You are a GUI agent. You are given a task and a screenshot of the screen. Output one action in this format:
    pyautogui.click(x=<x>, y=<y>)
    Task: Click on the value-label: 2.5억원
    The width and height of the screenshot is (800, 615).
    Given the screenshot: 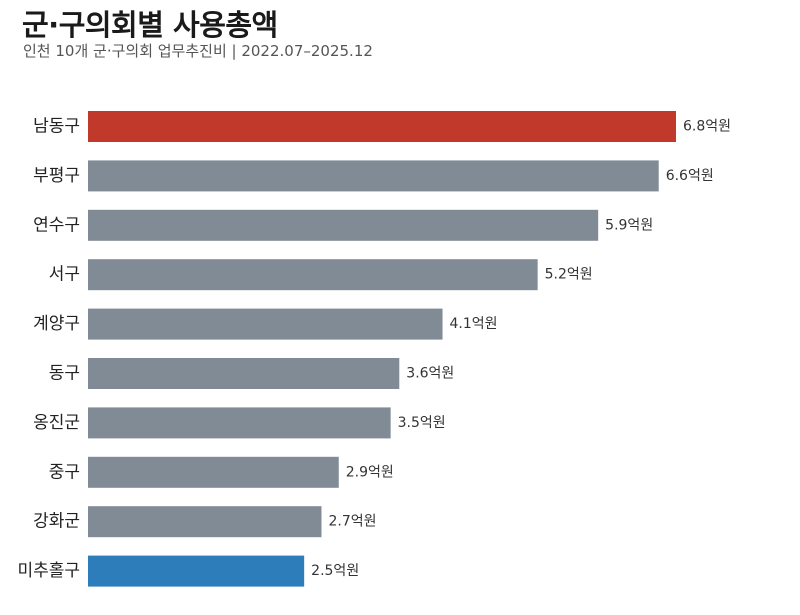 What is the action you would take?
    pyautogui.click(x=335, y=571)
    